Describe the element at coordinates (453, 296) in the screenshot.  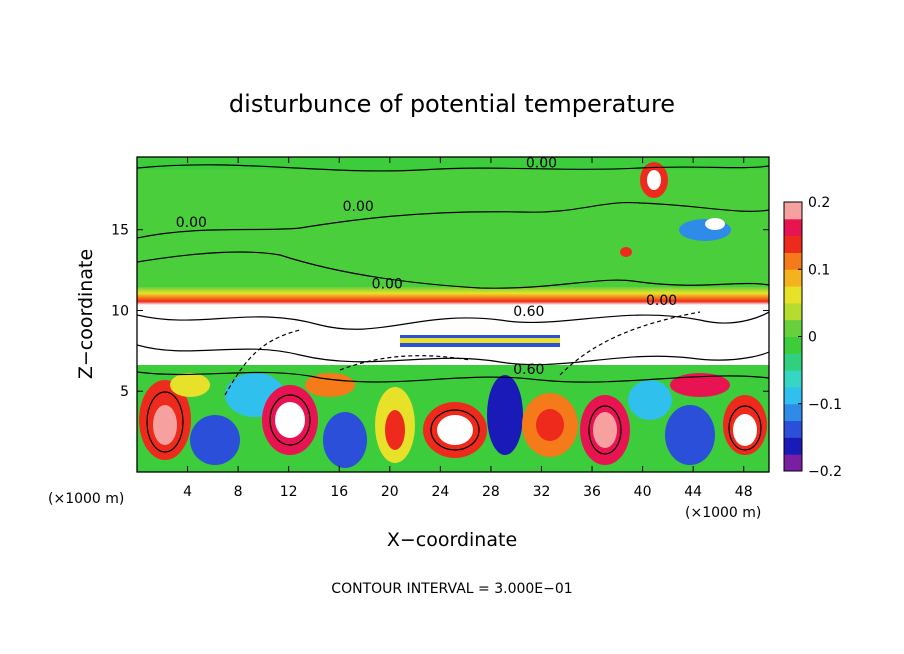
I see `inversion-band` at that location.